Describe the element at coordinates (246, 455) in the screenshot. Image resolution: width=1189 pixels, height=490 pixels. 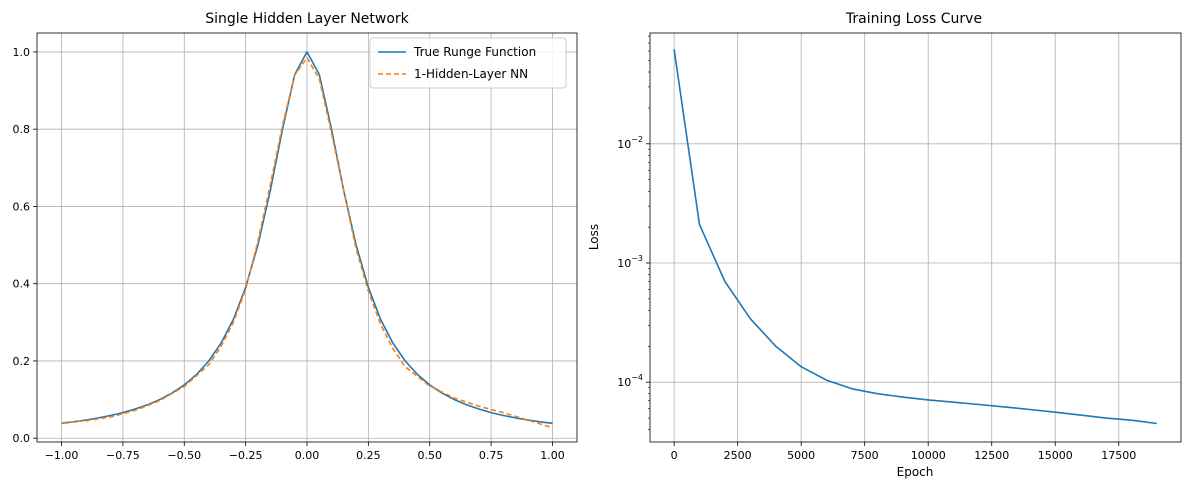
I see `runge-x-tick-label: −0.25` at that location.